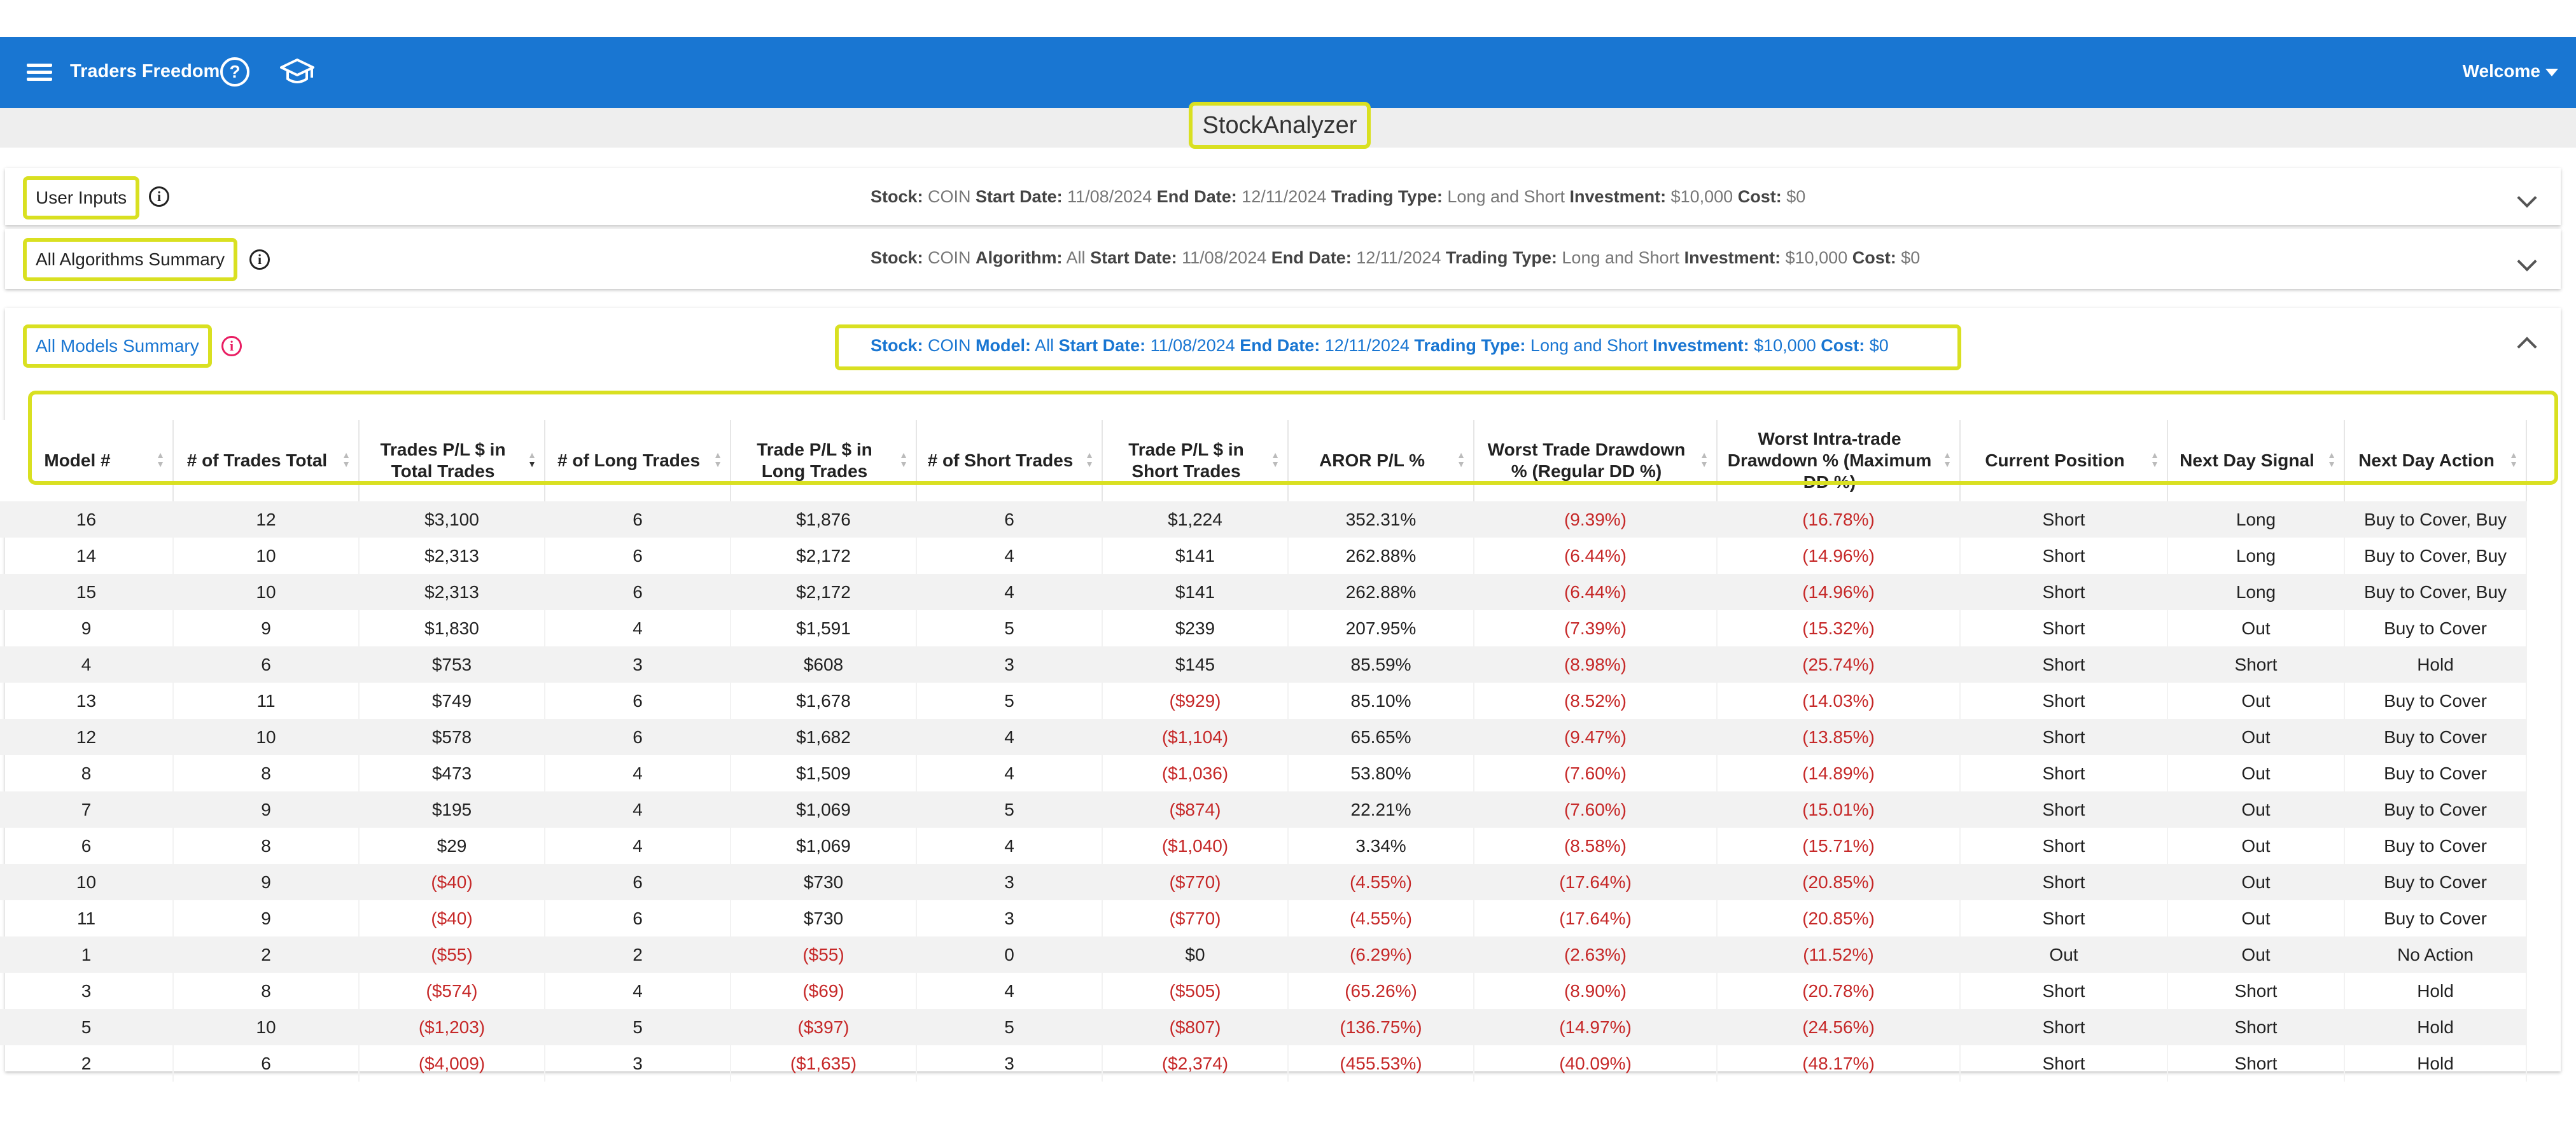 The width and height of the screenshot is (2576, 1121). Describe the element at coordinates (87, 954) in the screenshot. I see `table-cell: 1` at that location.